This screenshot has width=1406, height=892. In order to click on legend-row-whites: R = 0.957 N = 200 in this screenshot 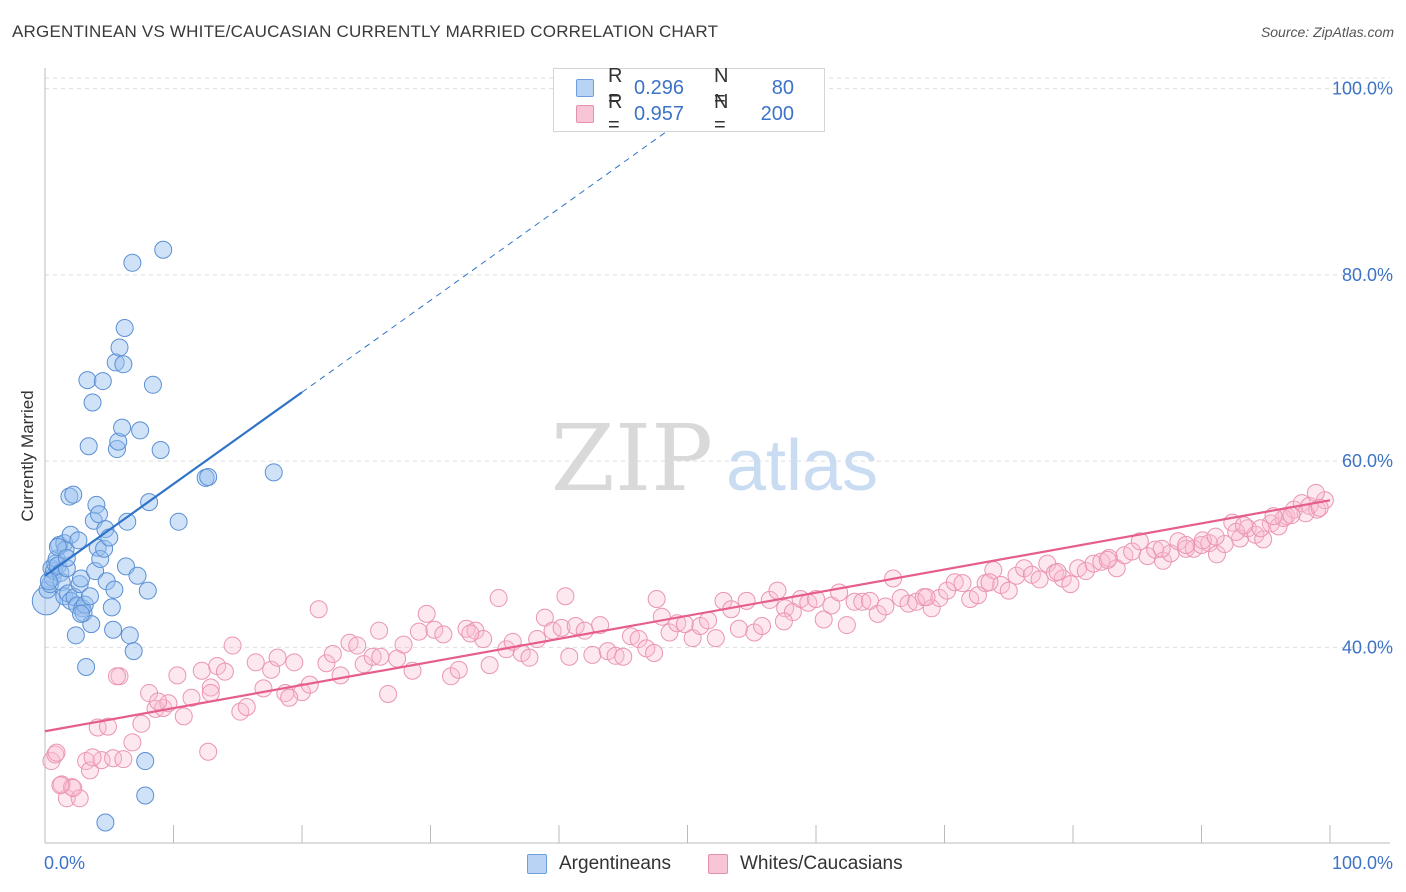, I will do `click(685, 113)`.